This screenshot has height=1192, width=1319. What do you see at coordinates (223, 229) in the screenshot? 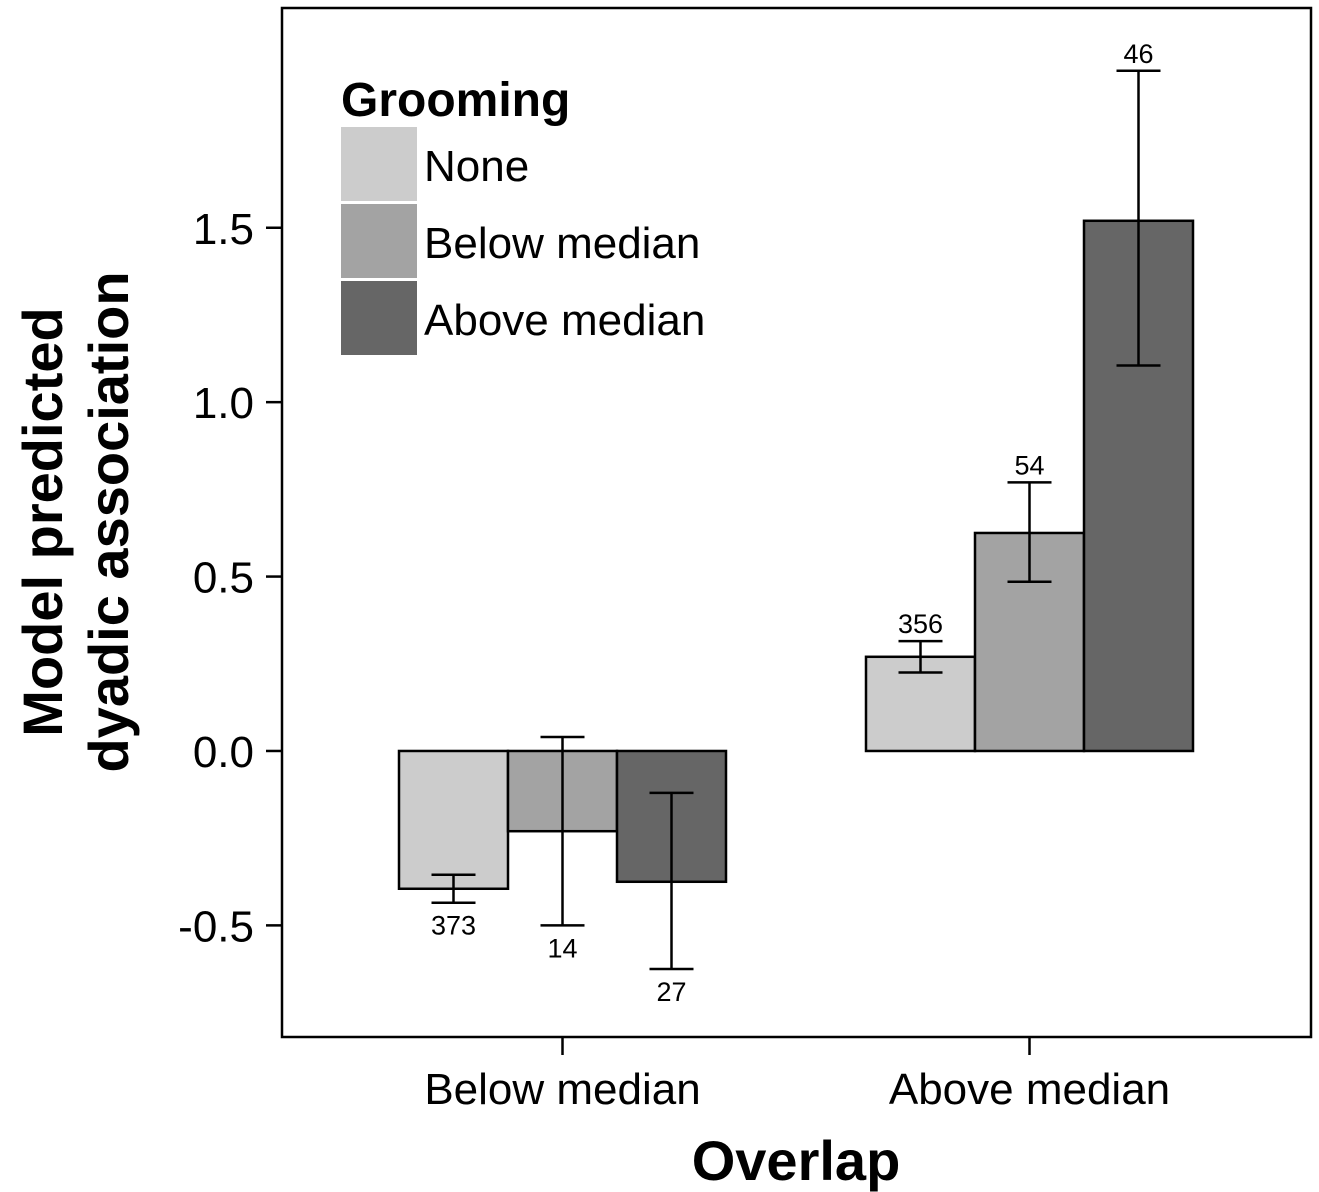
I see `y-tick-label-4: 1.5` at bounding box center [223, 229].